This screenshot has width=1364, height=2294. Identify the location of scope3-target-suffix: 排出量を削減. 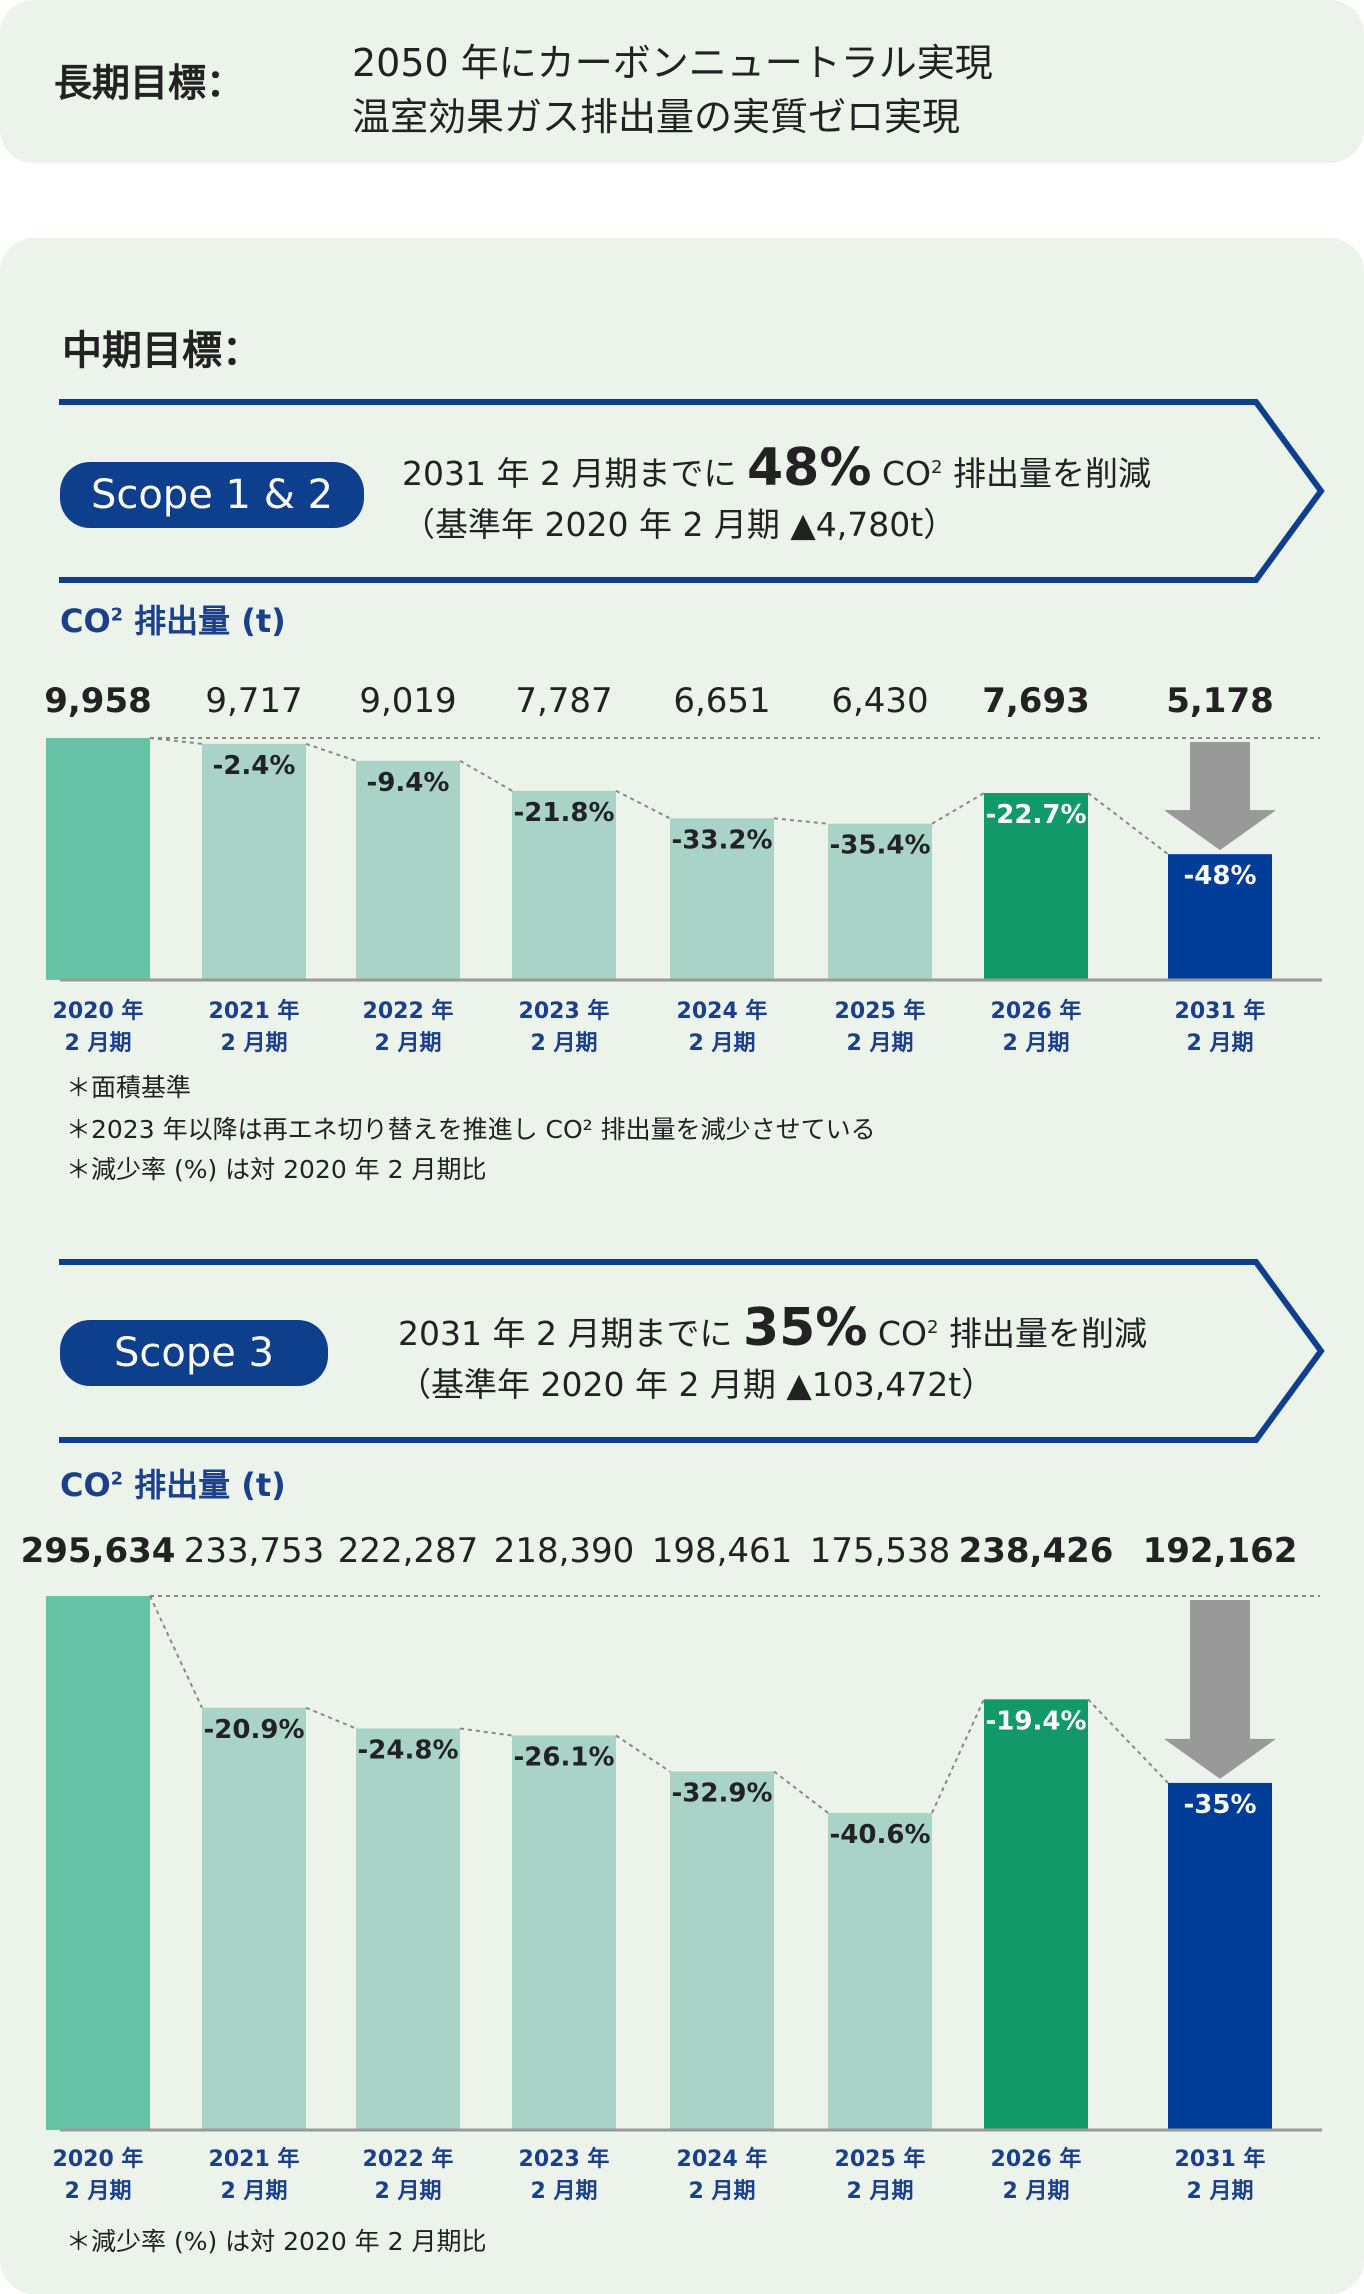
(1048, 1333).